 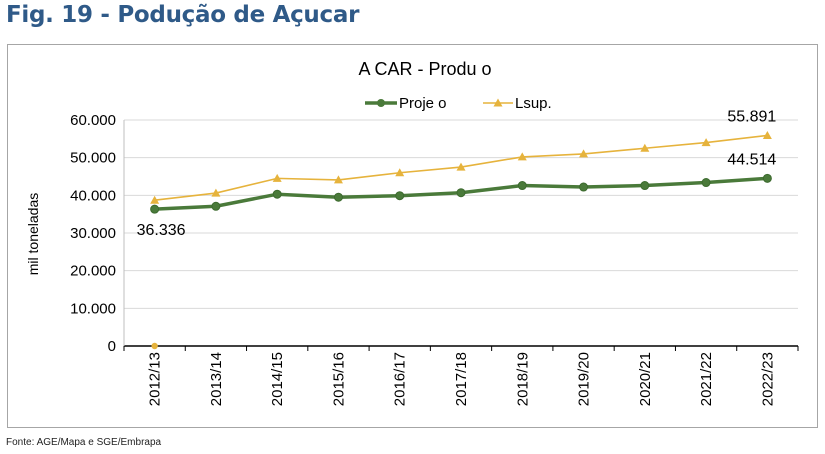 What do you see at coordinates (751, 159) in the screenshot?
I see `data-label: 44.514` at bounding box center [751, 159].